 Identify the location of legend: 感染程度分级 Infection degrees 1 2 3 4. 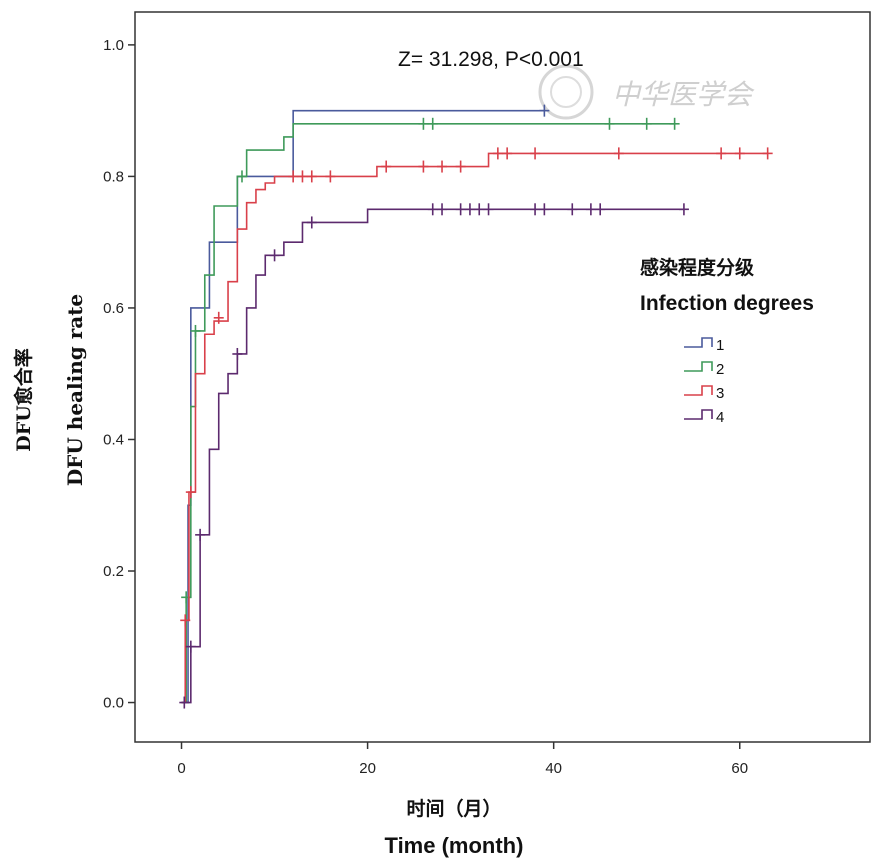
(727, 341).